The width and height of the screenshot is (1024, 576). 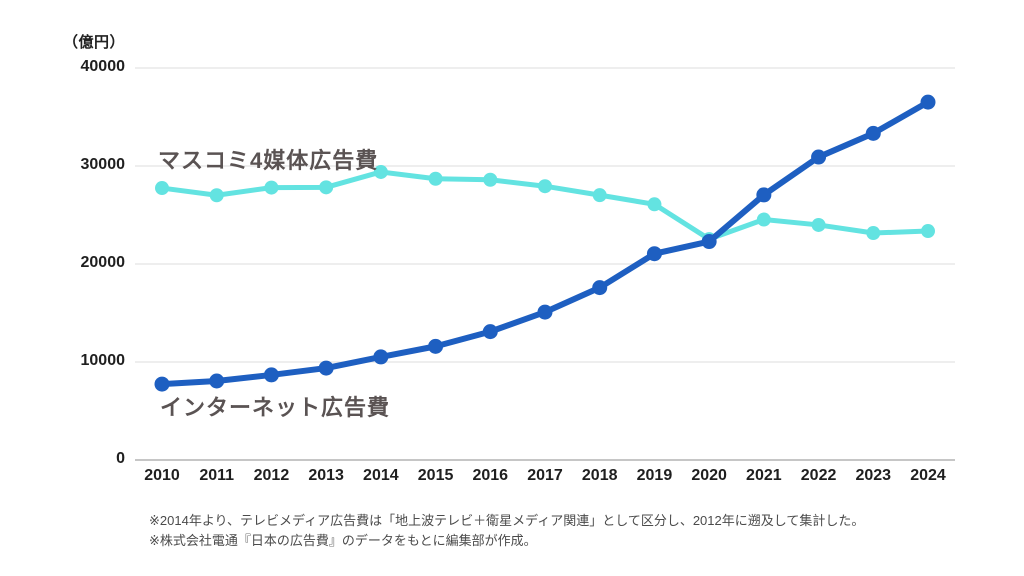 I want to click on x-axis-tick-label: 2017, so click(x=545, y=475).